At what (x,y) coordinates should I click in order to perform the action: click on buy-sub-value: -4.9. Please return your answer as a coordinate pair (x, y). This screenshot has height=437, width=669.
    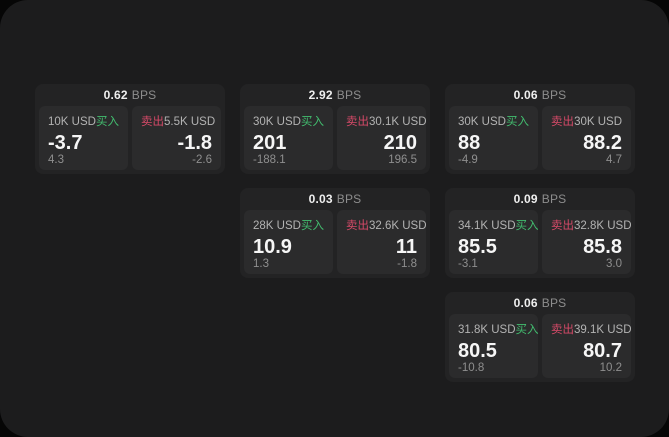
    Looking at the image, I should click on (468, 160).